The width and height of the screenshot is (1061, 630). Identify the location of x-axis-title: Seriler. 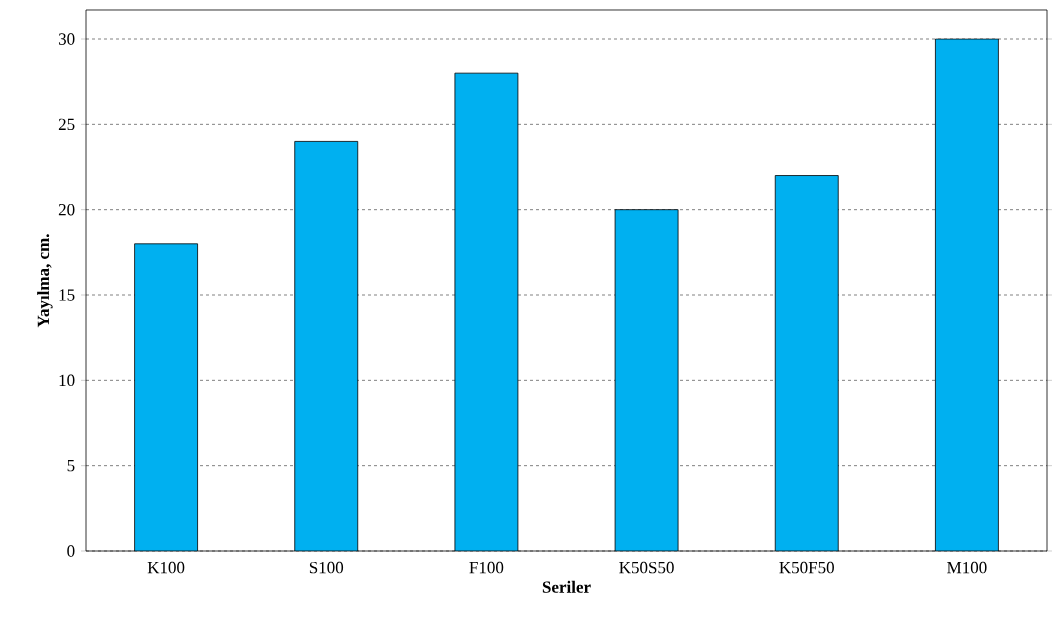
(566, 586).